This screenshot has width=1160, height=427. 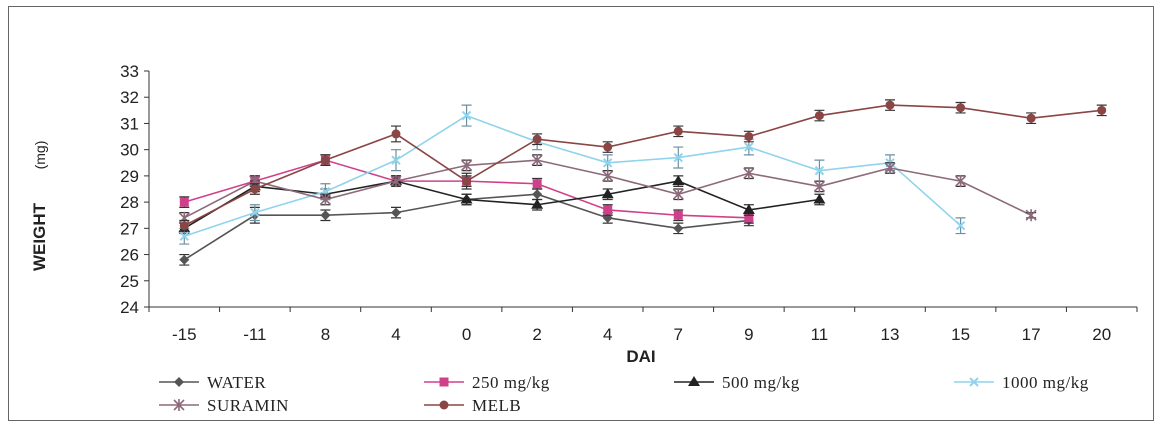 I want to click on y-tick-label: 30, so click(x=129, y=150).